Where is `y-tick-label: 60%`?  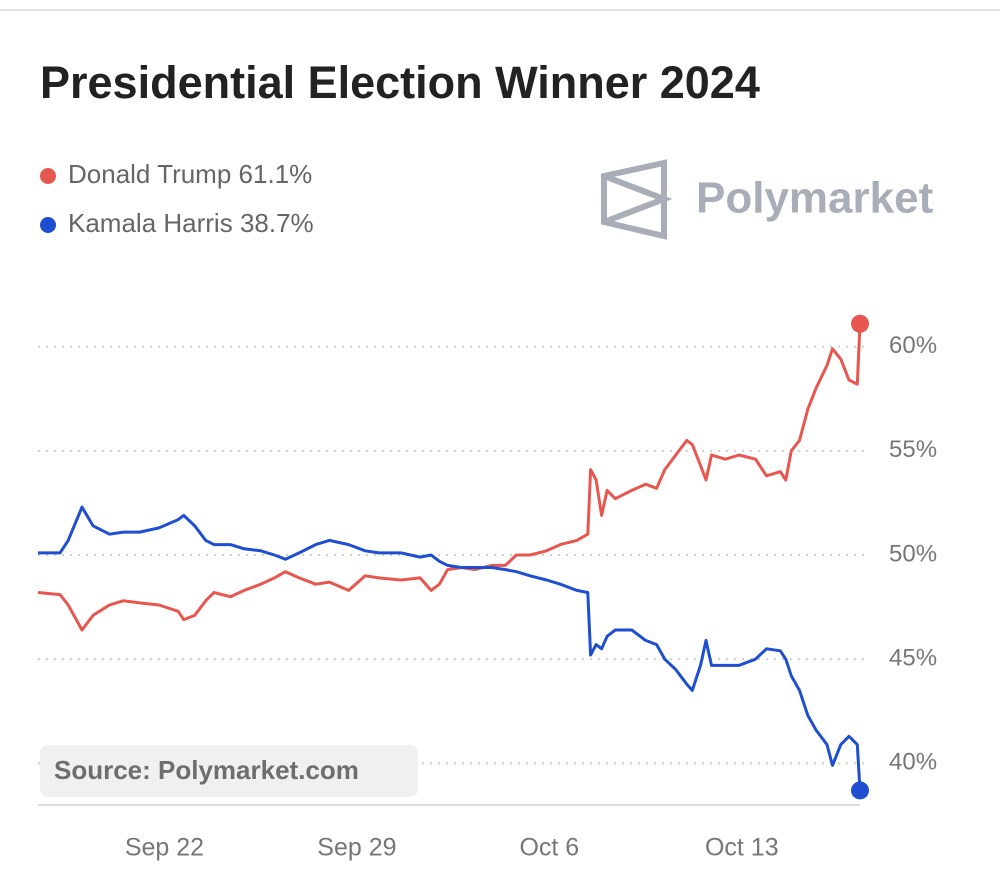
y-tick-label: 60% is located at coordinates (913, 345).